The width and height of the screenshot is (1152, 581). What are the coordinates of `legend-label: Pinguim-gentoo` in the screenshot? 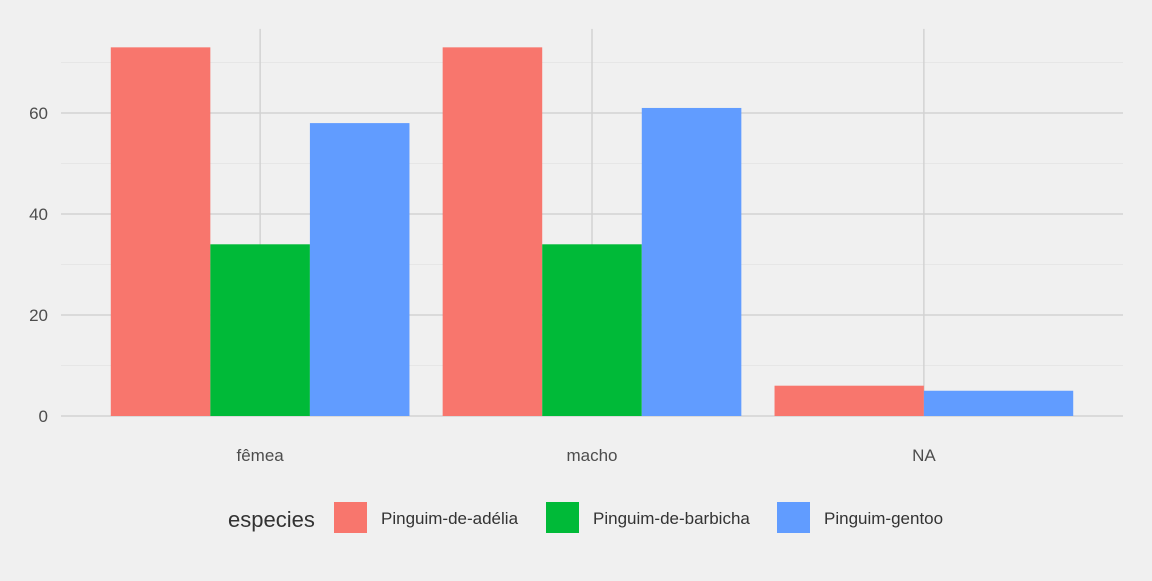 It's located at (883, 518).